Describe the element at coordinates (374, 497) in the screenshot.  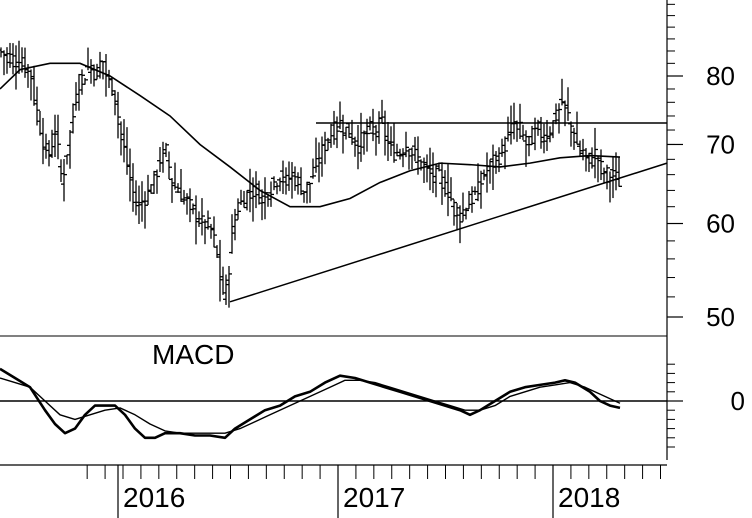
I see `year-label: 2017` at that location.